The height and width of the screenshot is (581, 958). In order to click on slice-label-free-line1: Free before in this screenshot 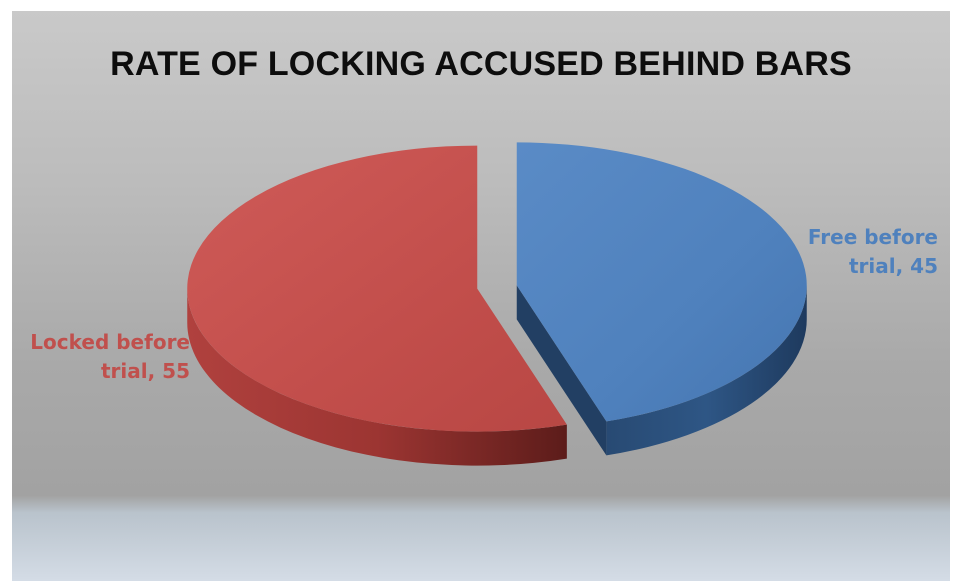, I will do `click(872, 237)`.